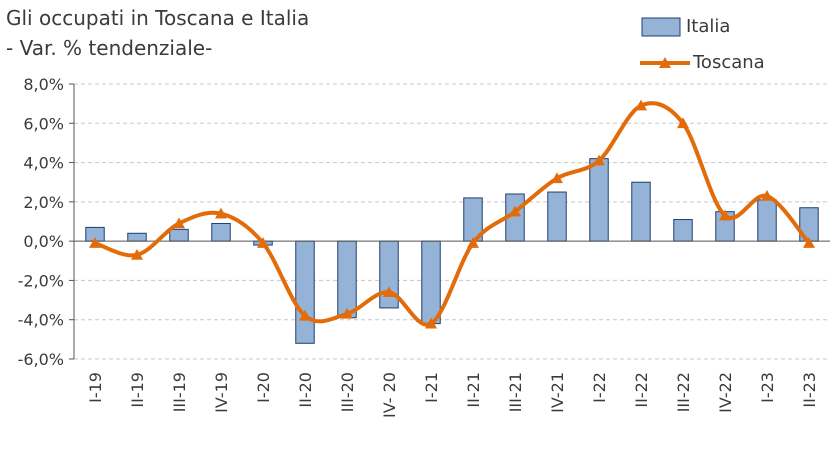  I want to click on x-tick-label: IV-19, so click(221, 392).